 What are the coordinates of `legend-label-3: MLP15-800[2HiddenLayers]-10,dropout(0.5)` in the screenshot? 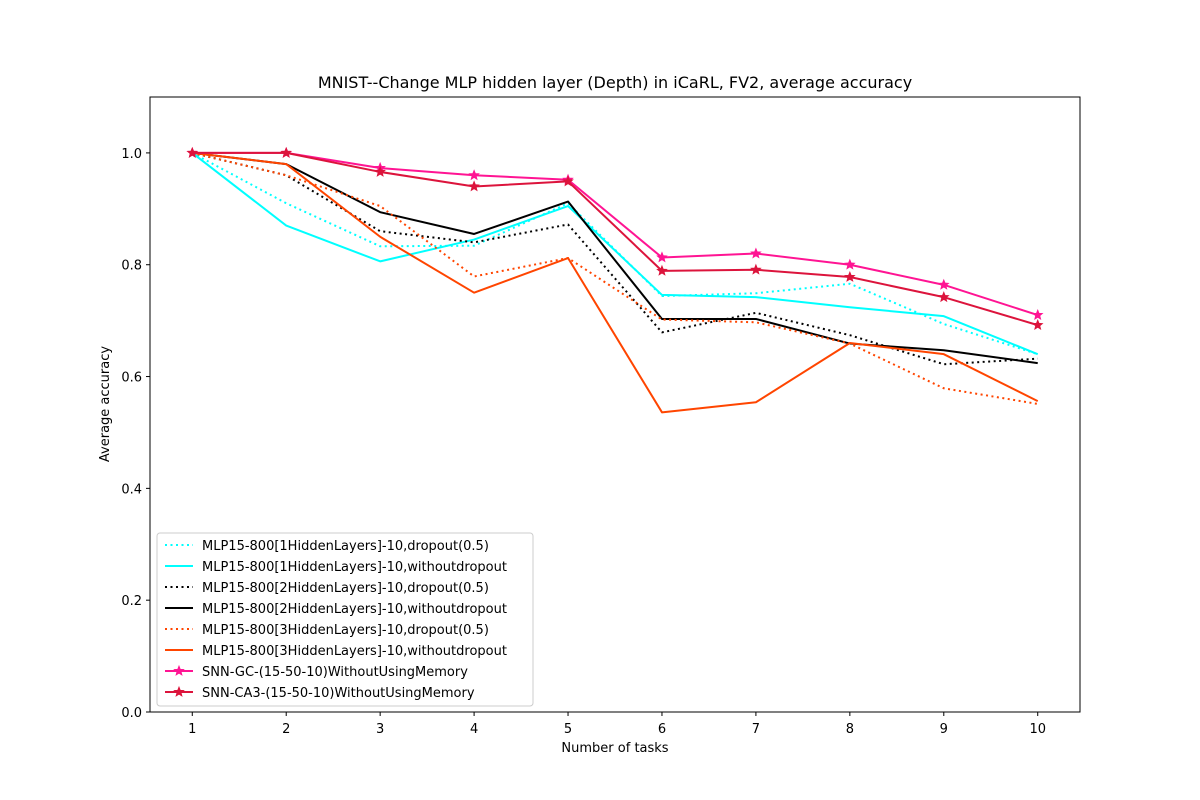 It's located at (345, 588).